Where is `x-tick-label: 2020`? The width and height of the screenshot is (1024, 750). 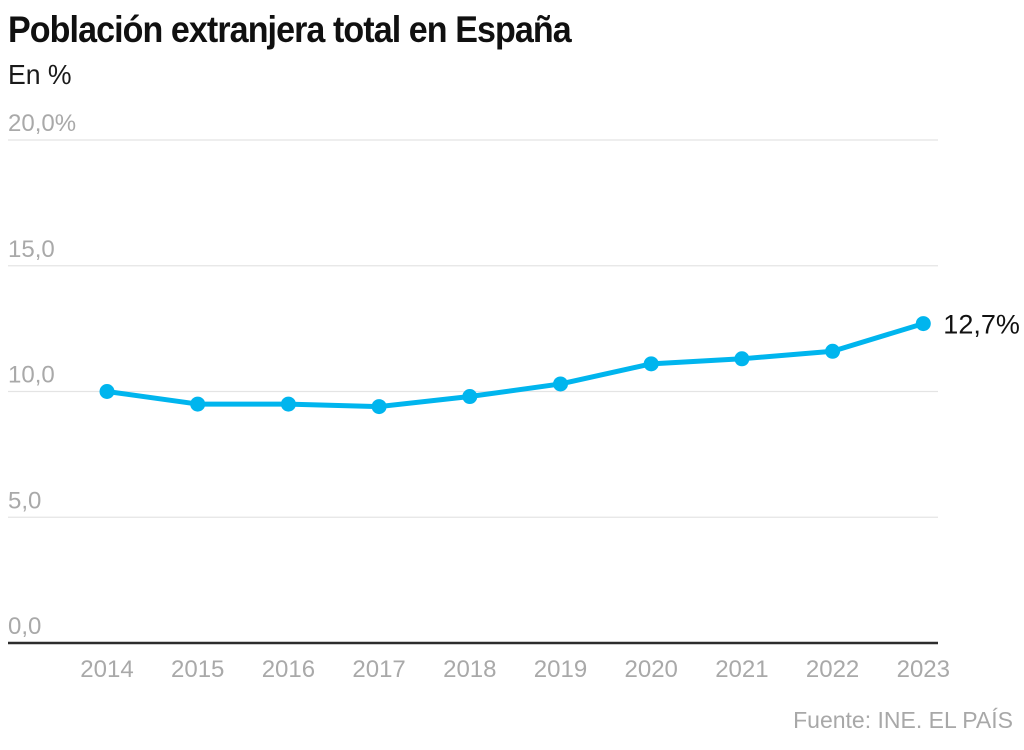 x-tick-label: 2020 is located at coordinates (651, 669).